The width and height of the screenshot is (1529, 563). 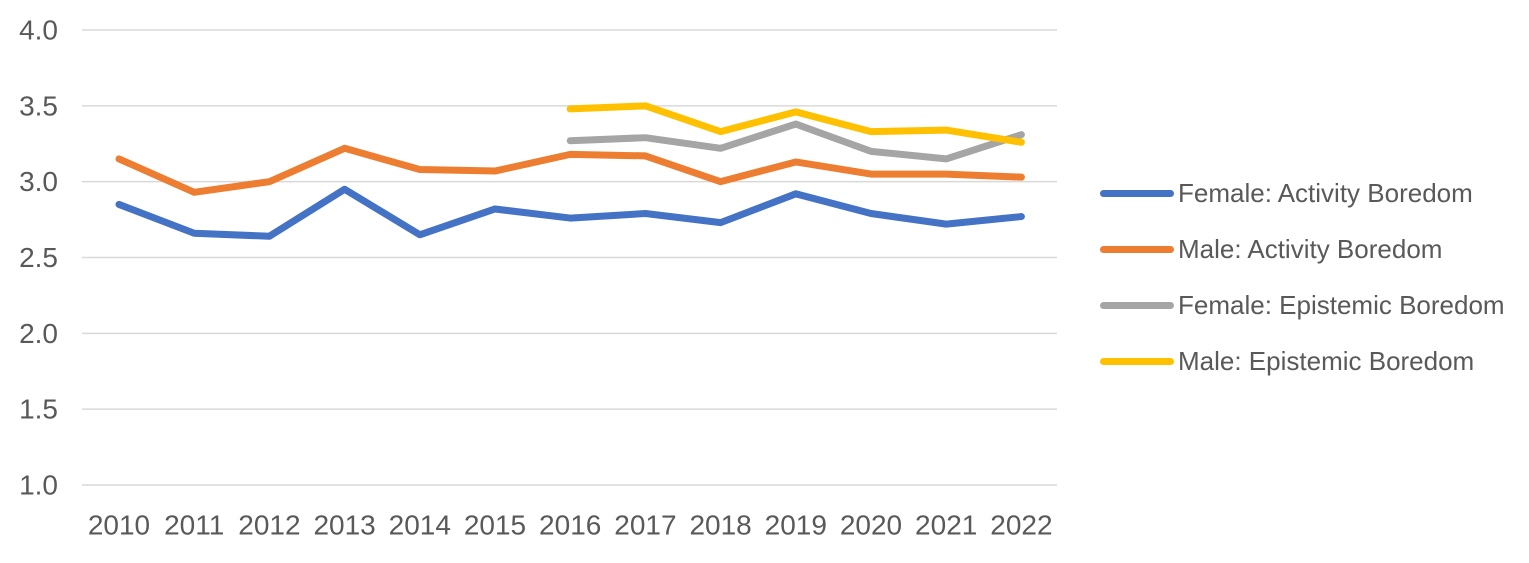 I want to click on x-axis-tick-label: 2021, so click(x=946, y=525).